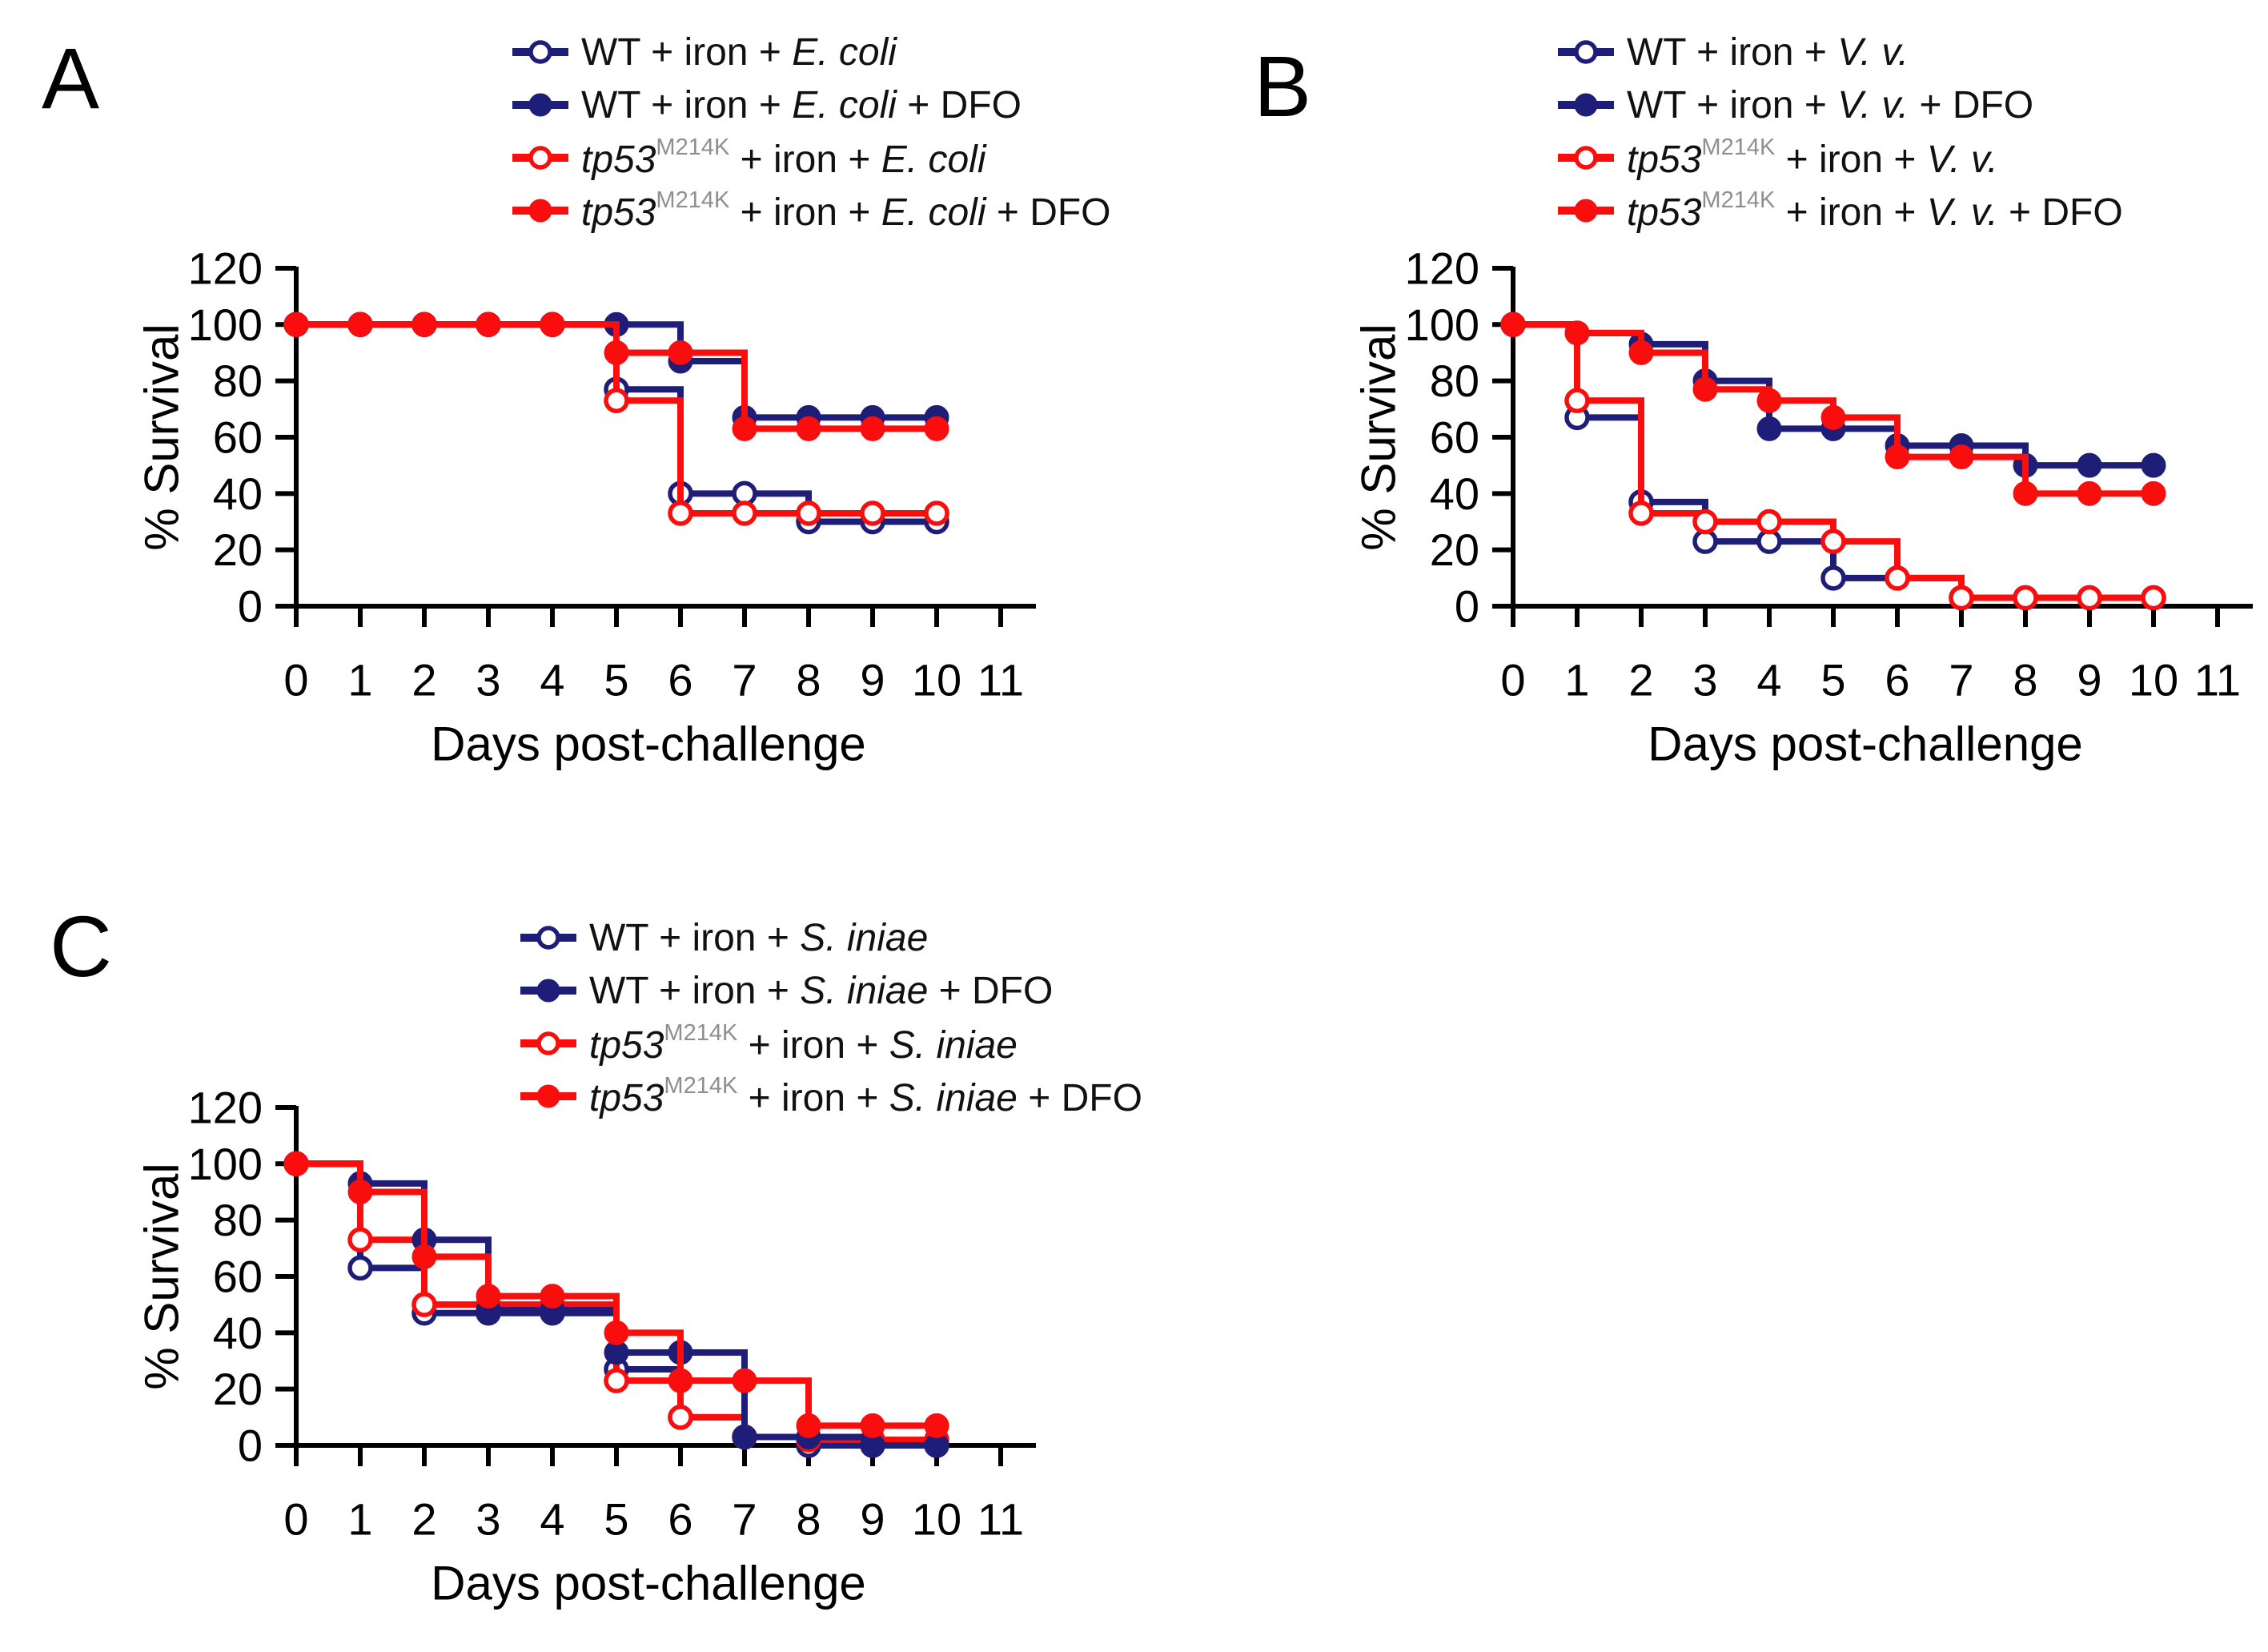  What do you see at coordinates (821, 991) in the screenshot?
I see `legend-item-label: WT + iron + S. iniae + DFO` at bounding box center [821, 991].